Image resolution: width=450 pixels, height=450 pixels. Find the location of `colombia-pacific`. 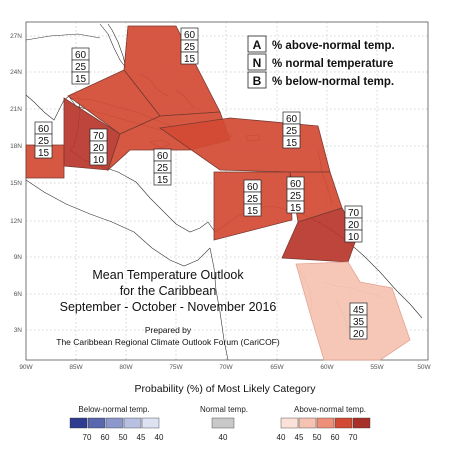

colombia-pacific is located at coordinates (219, 304).